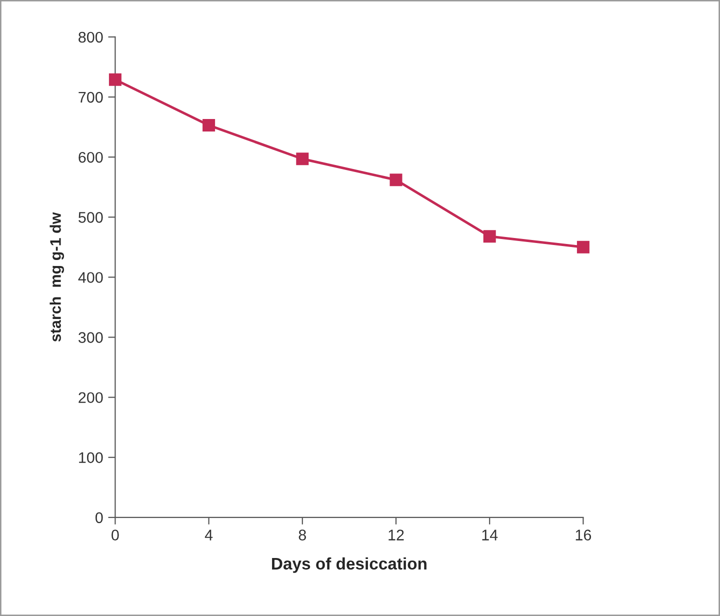 The width and height of the screenshot is (720, 616). Describe the element at coordinates (208, 535) in the screenshot. I see `x-tick-label: 4` at that location.